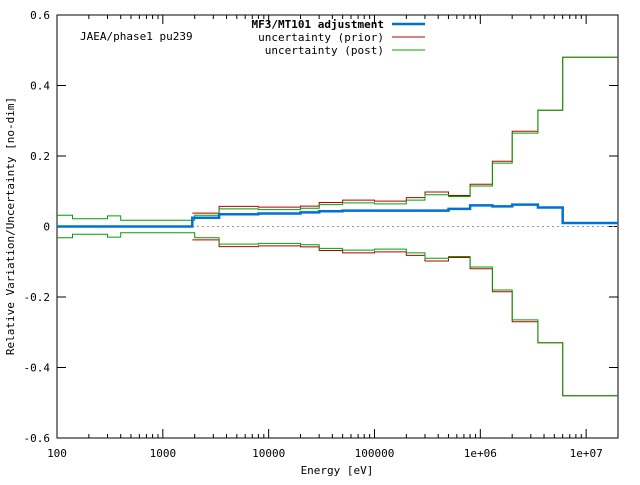  Describe the element at coordinates (321, 37) in the screenshot. I see `legend-label: uncertainty (prior)` at that location.